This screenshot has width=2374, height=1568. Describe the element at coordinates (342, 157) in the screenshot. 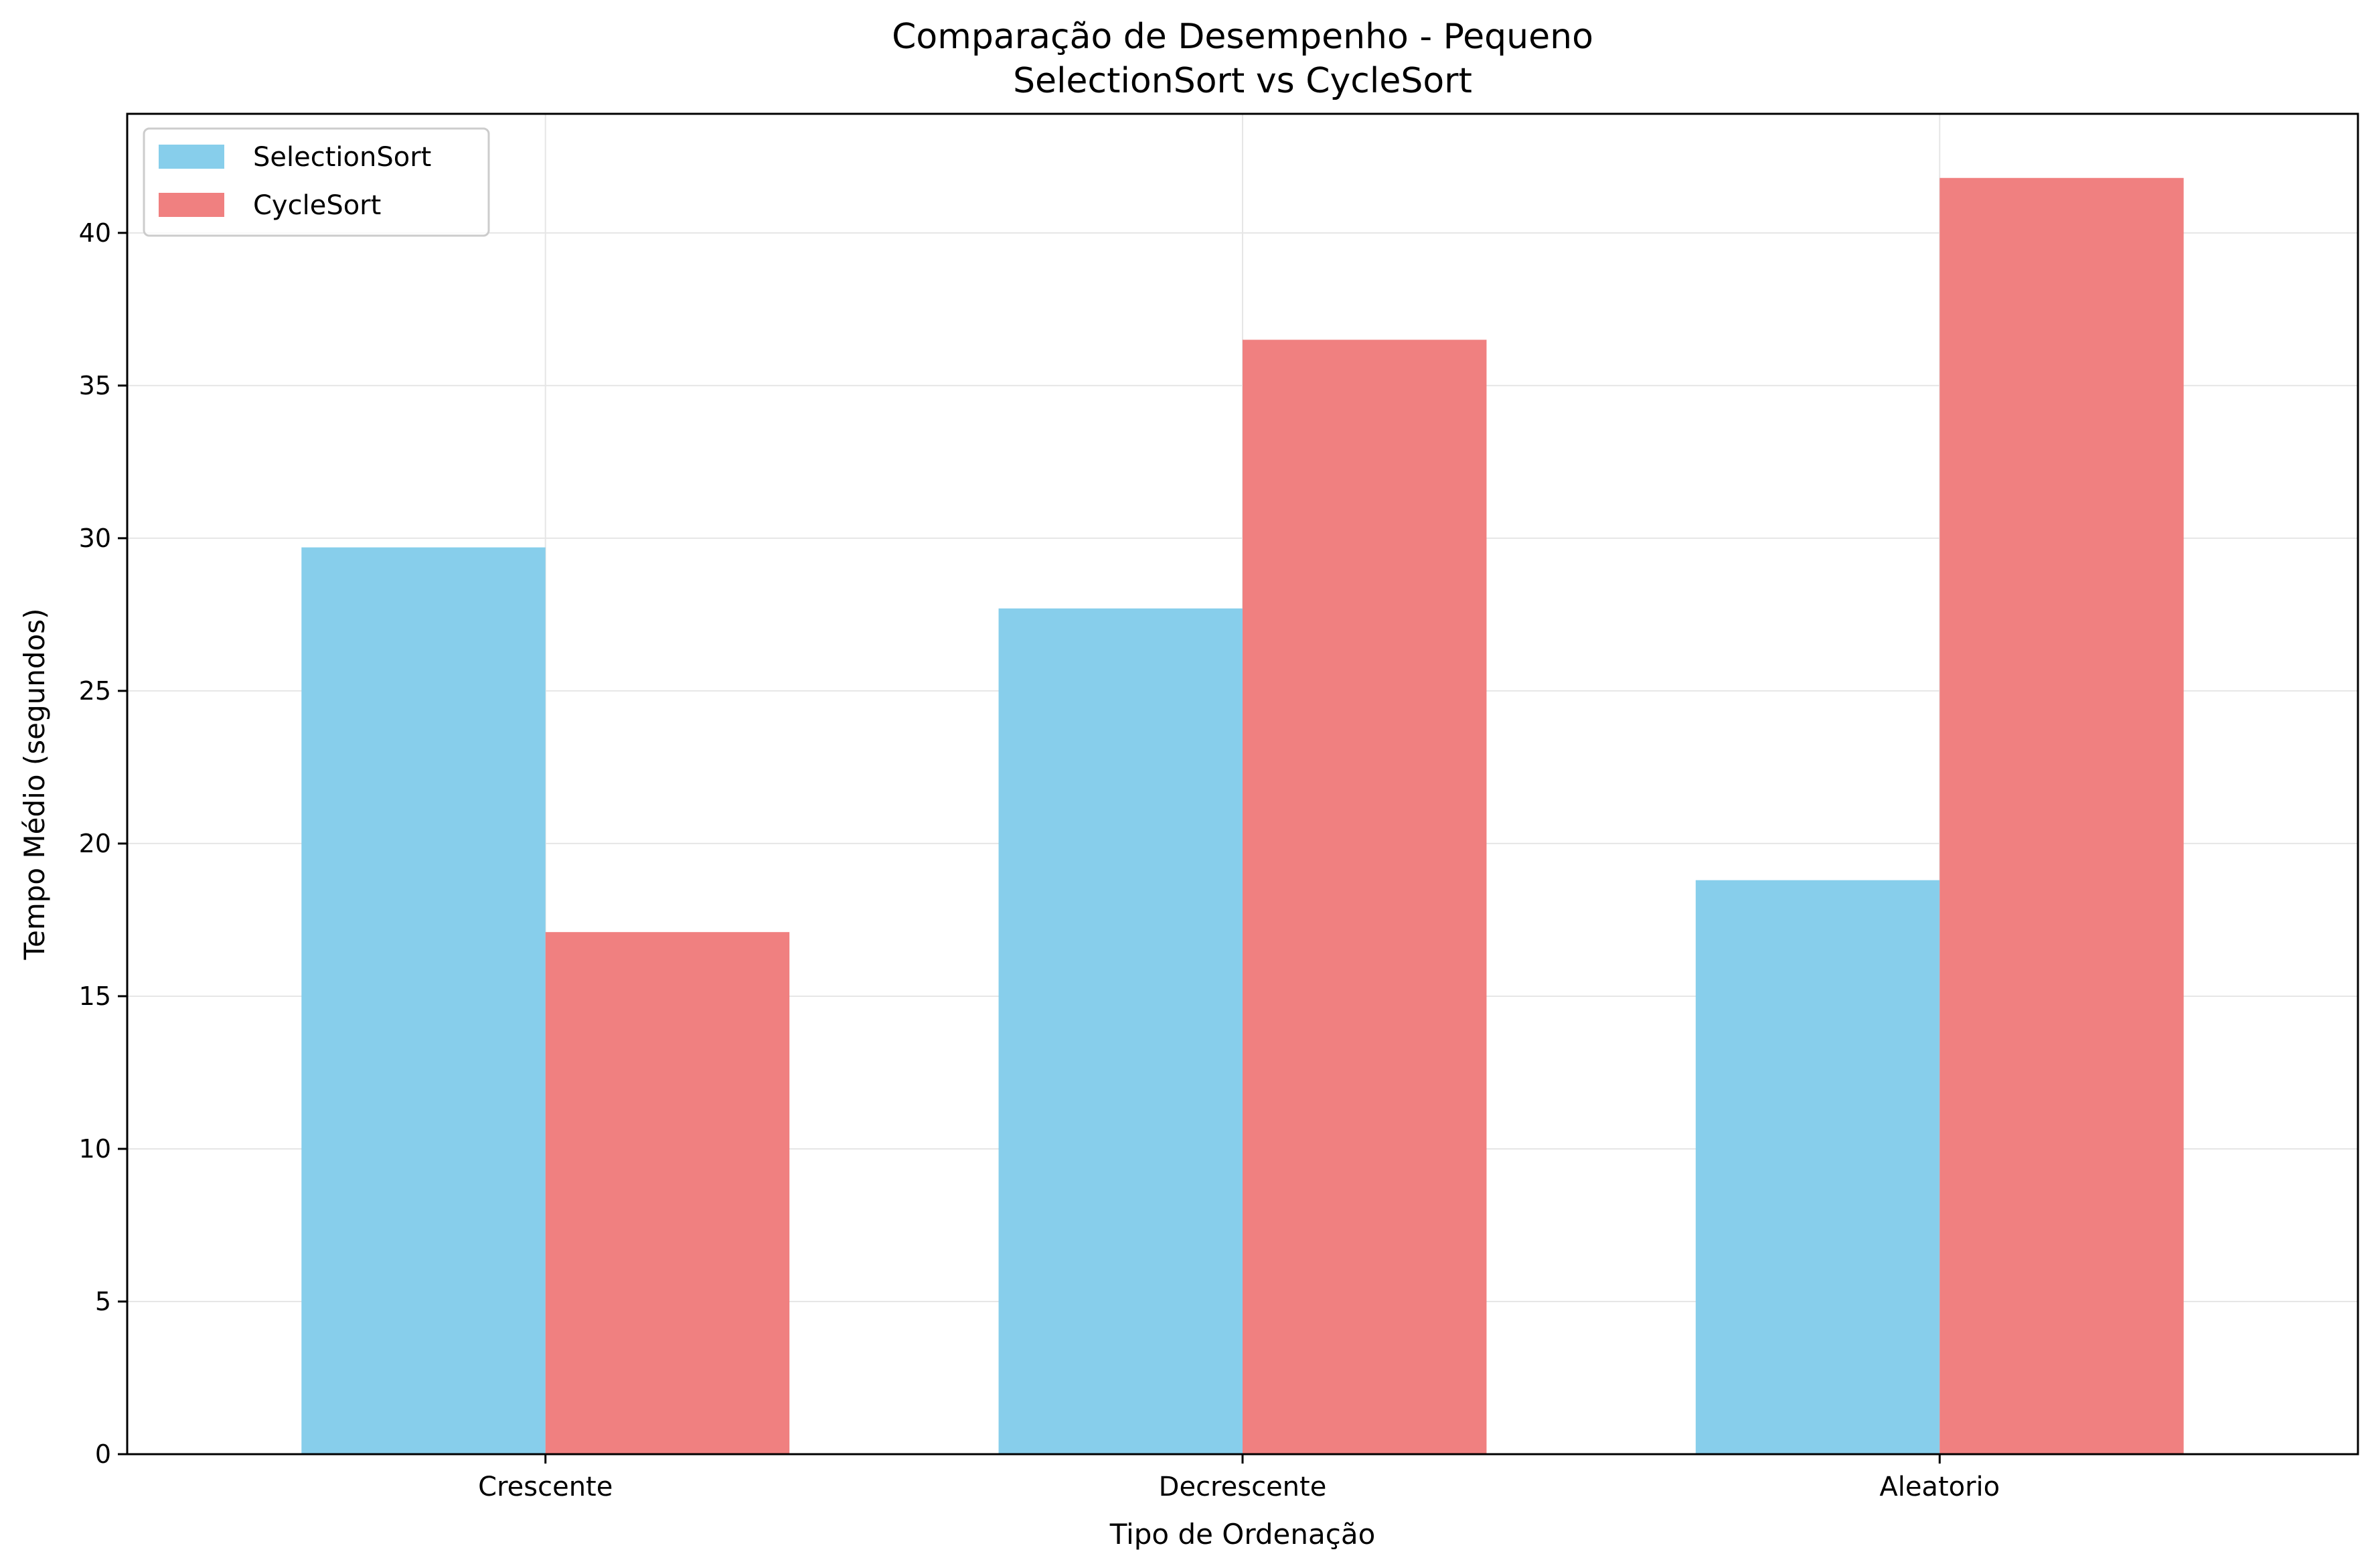

I see `legend-label-selectionsort: SelectionSort` at that location.